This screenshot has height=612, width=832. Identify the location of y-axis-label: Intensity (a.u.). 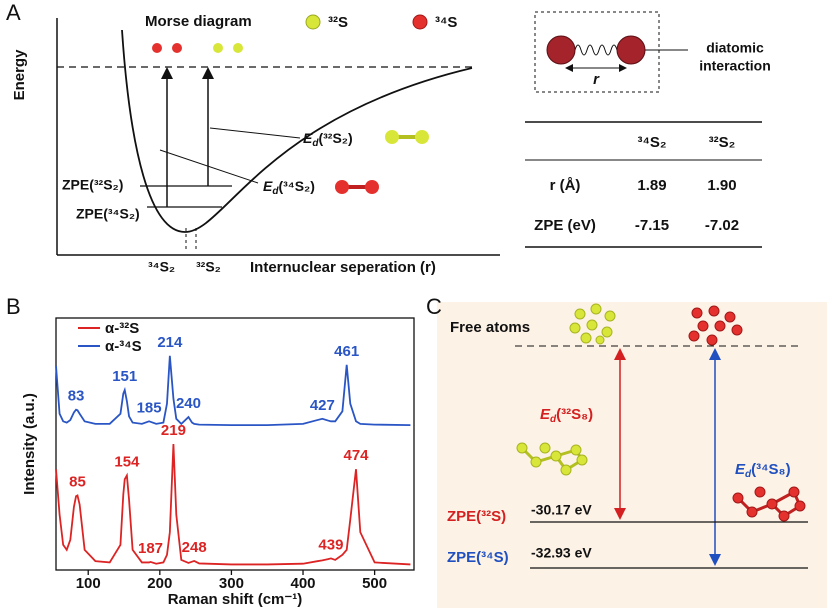
(29, 444).